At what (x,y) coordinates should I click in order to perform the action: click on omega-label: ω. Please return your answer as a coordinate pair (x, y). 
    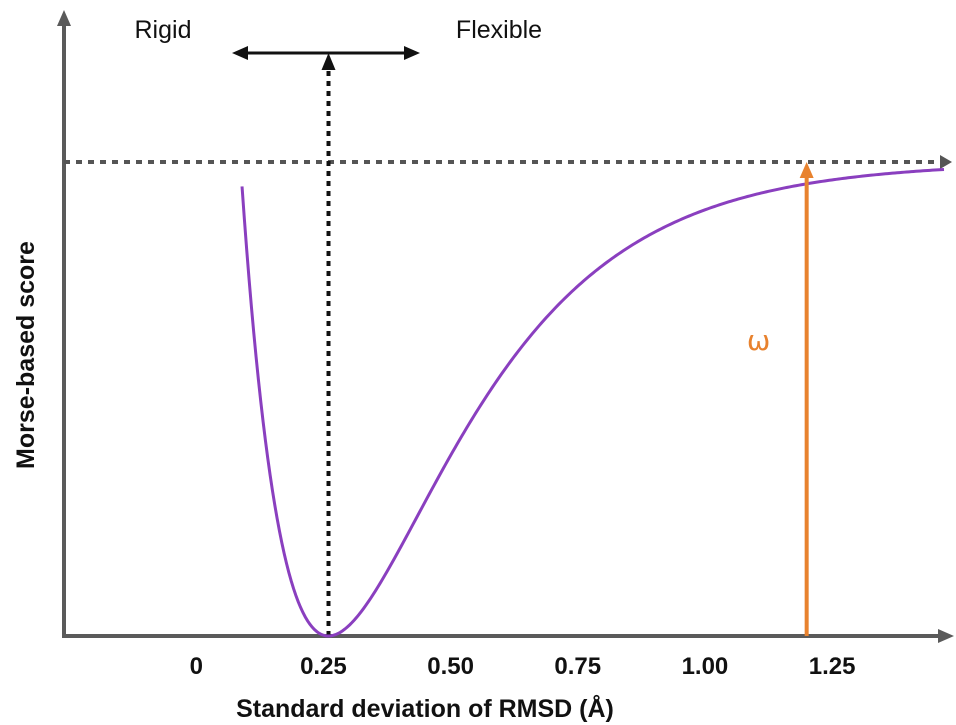
    Looking at the image, I should click on (758, 340).